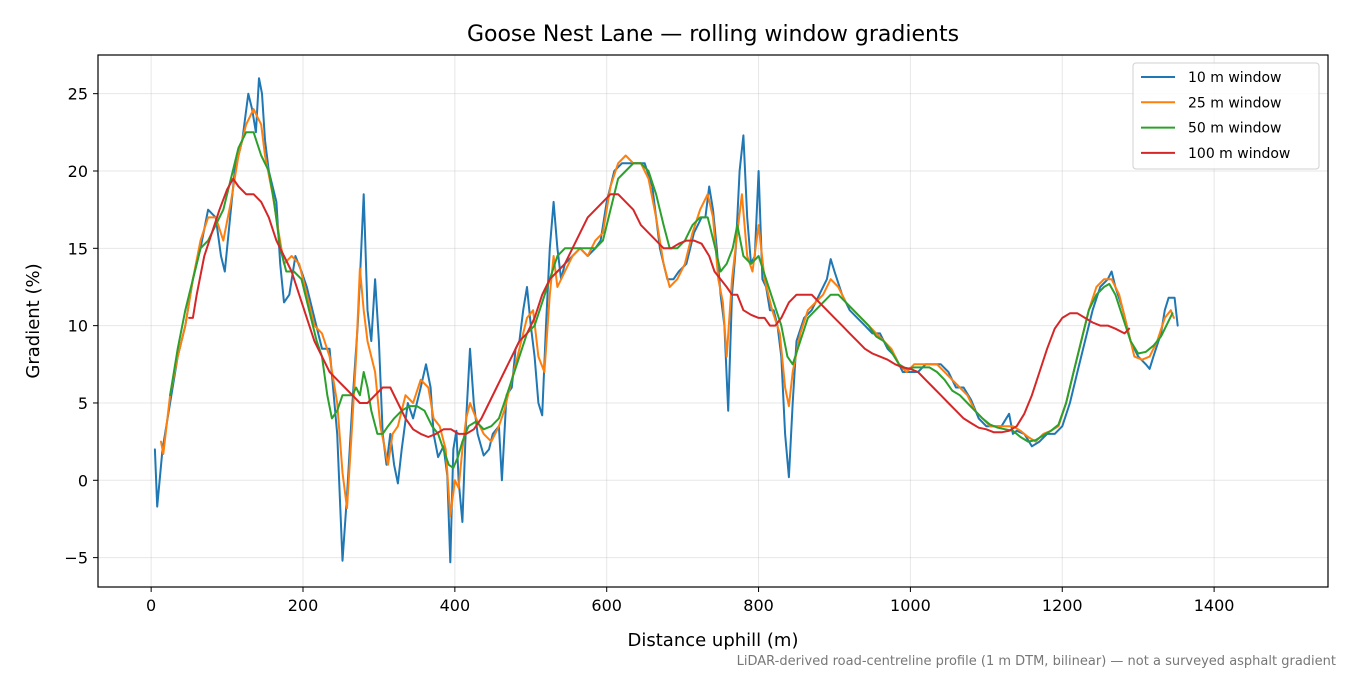 This screenshot has height=675, width=1350. I want to click on y-tick-label: 25, so click(78, 94).